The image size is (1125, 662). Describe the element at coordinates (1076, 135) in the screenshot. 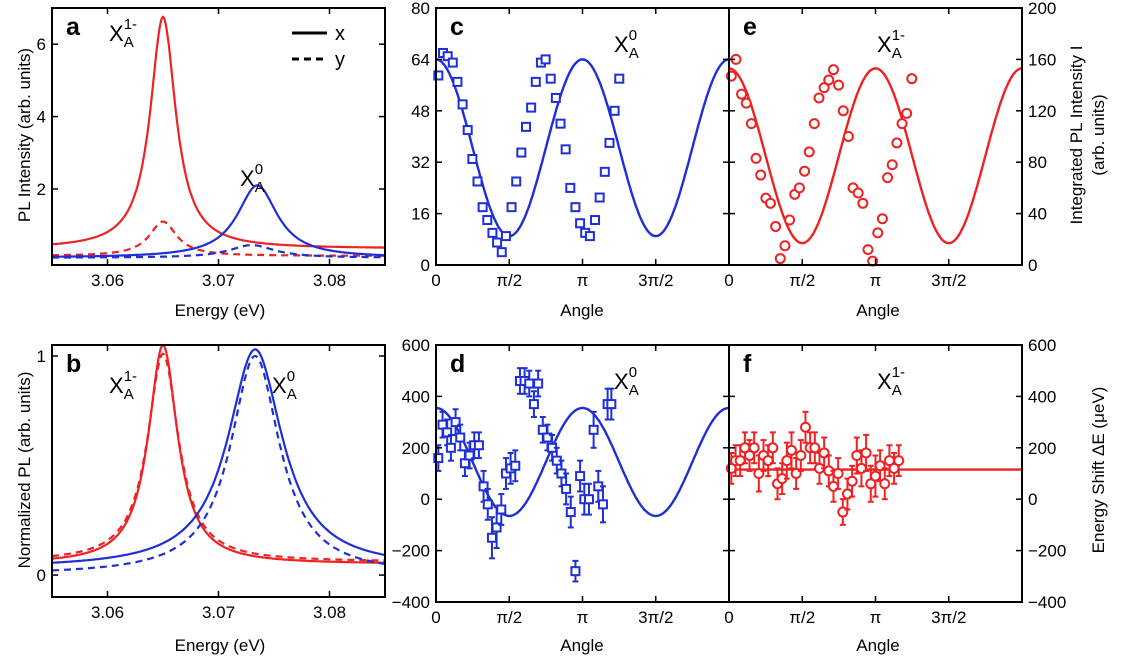

I see `ylabel-right-top-line1: Integrated PL Intensity I` at that location.